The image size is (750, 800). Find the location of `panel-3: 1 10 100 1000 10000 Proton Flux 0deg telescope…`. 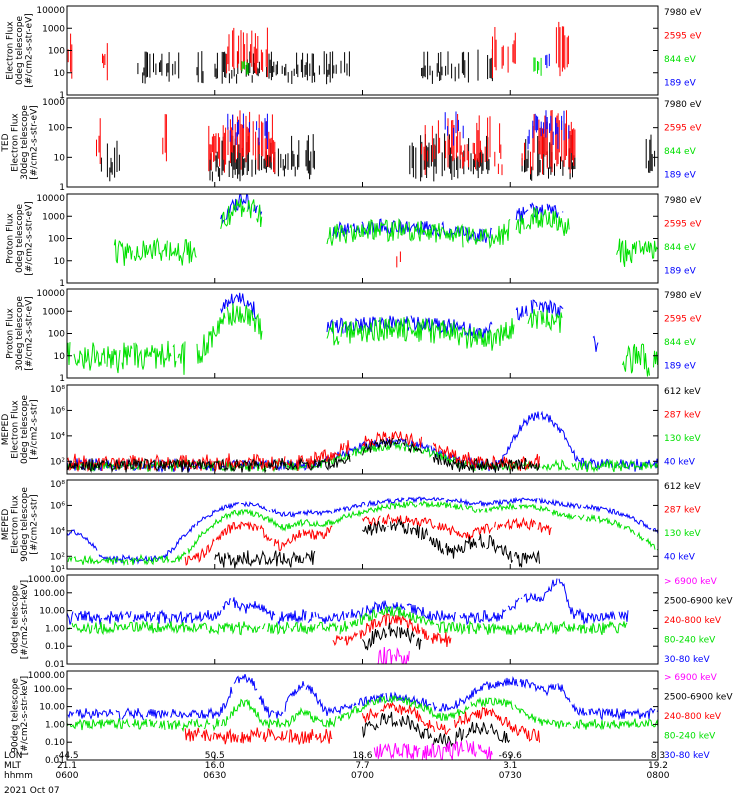

panel-3: 1 10 100 1000 10000 Proton Flux 0deg telescope… is located at coordinates (354, 241).